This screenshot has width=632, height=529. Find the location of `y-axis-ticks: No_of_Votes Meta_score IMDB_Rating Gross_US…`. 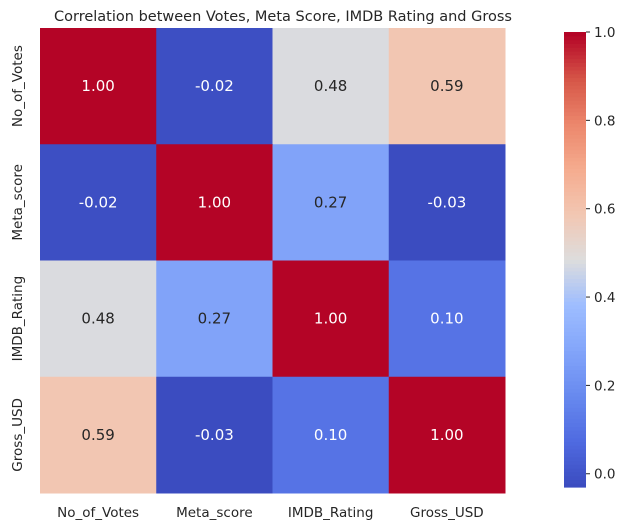

y-axis-ticks: No_of_Votes Meta_score IMDB_Rating Gross_US… is located at coordinates (18, 258).